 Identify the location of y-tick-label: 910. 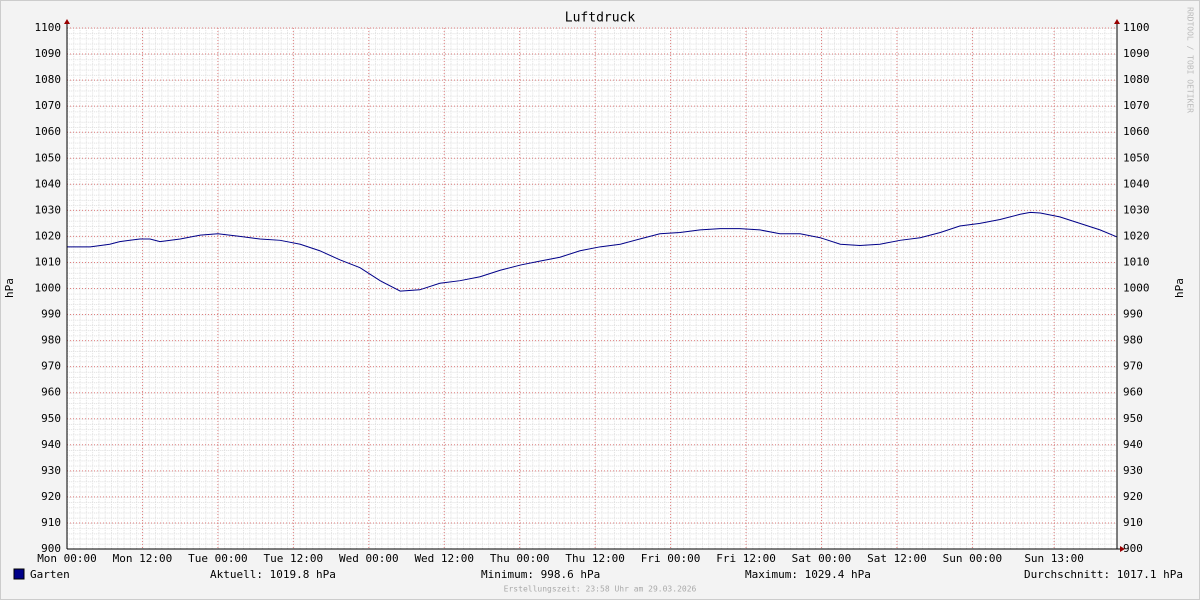
(51, 522).